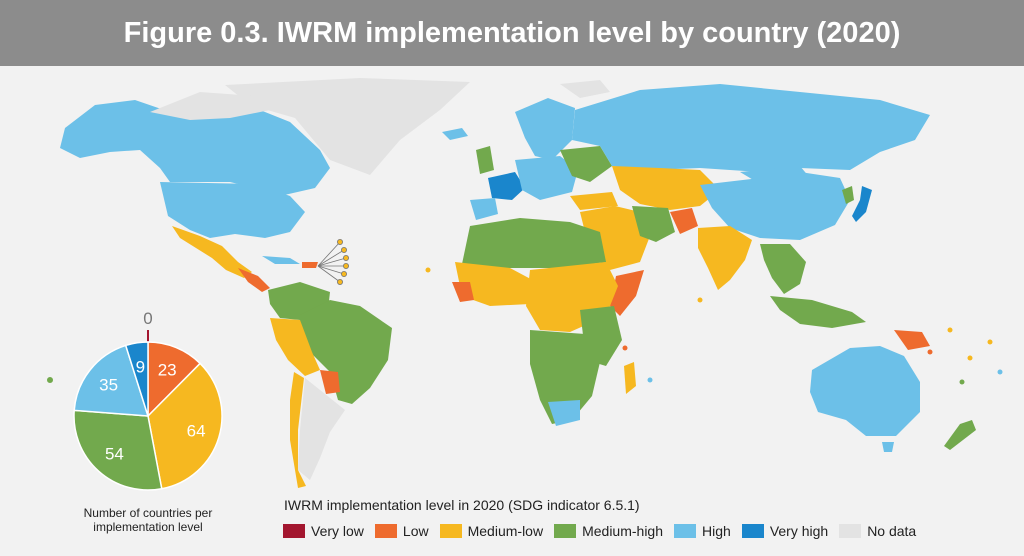 This screenshot has height=556, width=1024. I want to click on pie-caption-line2: implementation level, so click(148, 527).